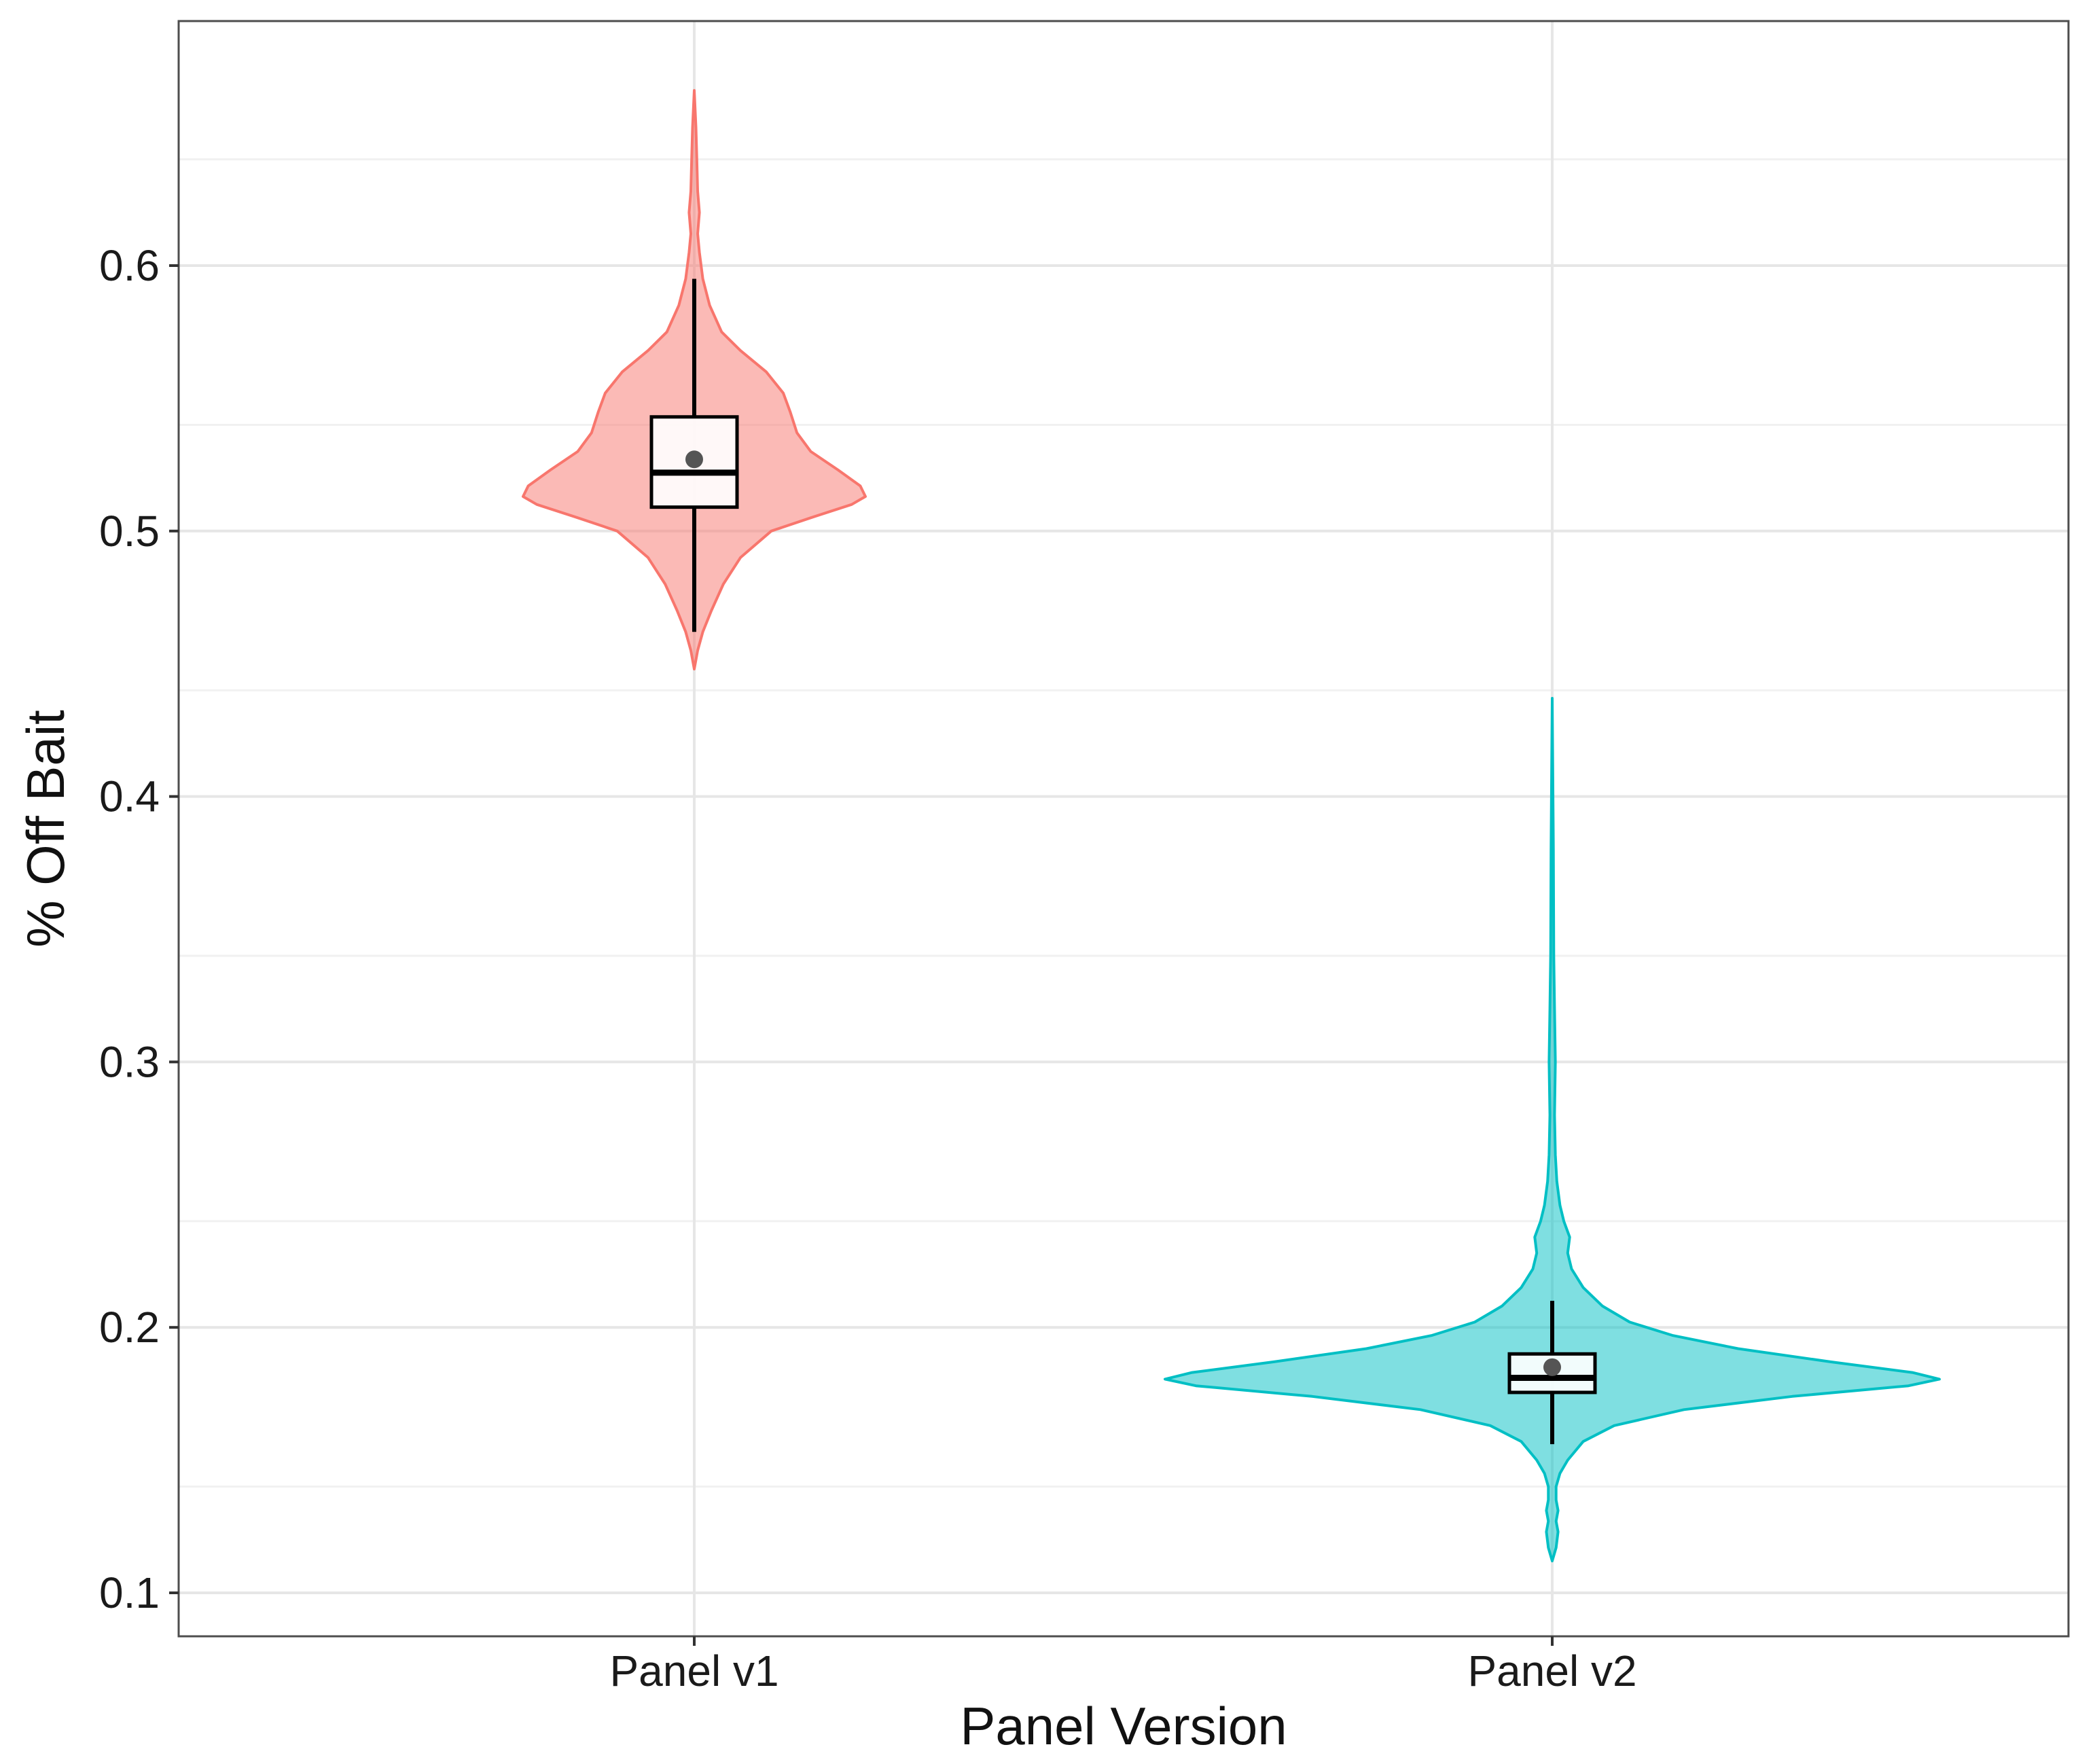  I want to click on x-tick-label: Panel v1, so click(694, 1670).